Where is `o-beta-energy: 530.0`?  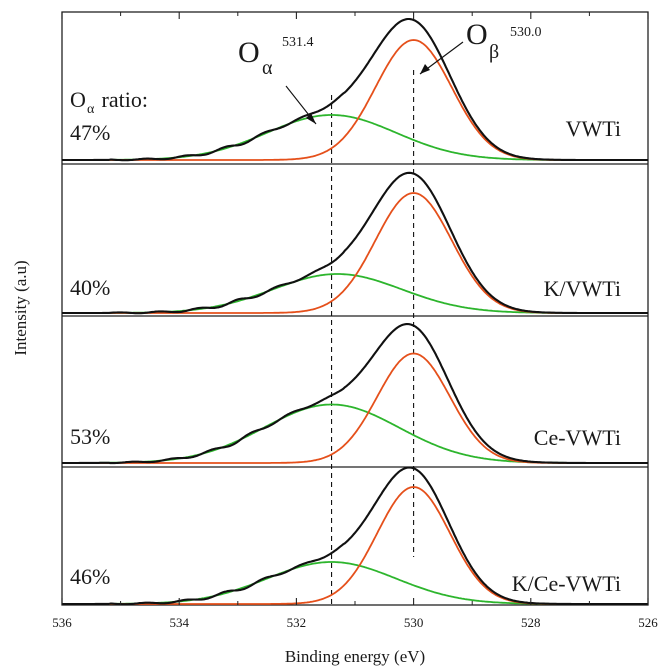 o-beta-energy: 530.0 is located at coordinates (526, 32).